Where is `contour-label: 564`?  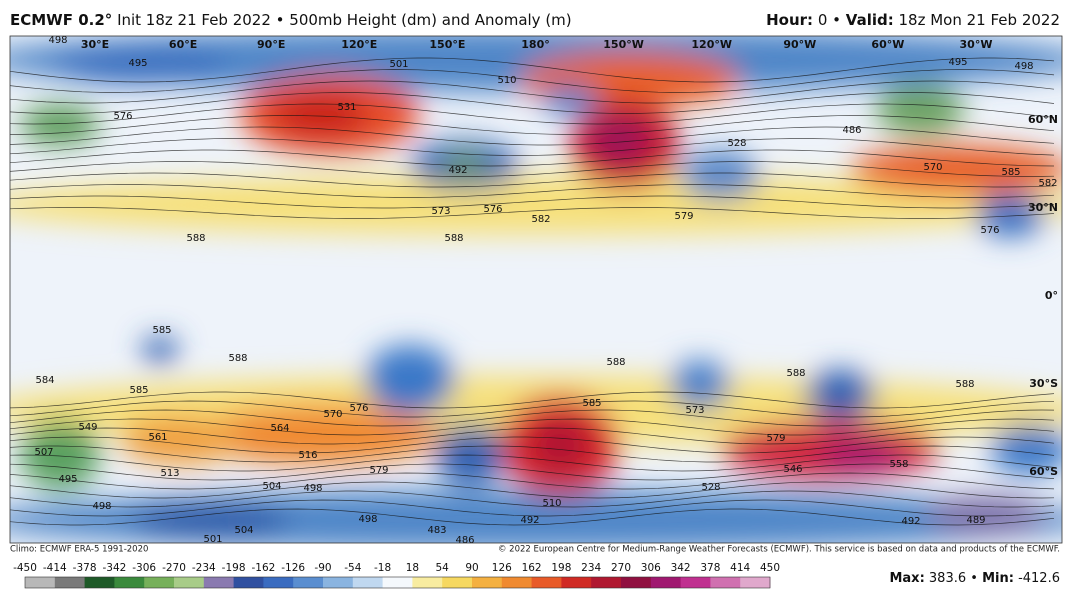 contour-label: 564 is located at coordinates (279, 428).